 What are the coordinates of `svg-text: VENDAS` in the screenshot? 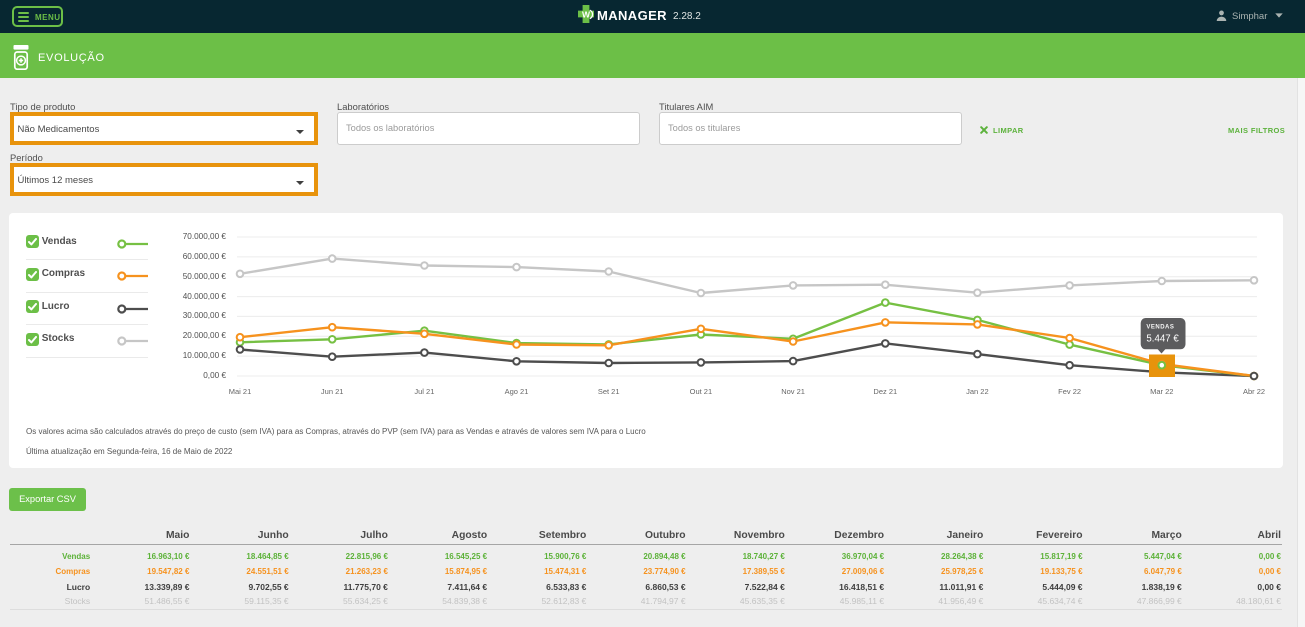 It's located at (1160, 328).